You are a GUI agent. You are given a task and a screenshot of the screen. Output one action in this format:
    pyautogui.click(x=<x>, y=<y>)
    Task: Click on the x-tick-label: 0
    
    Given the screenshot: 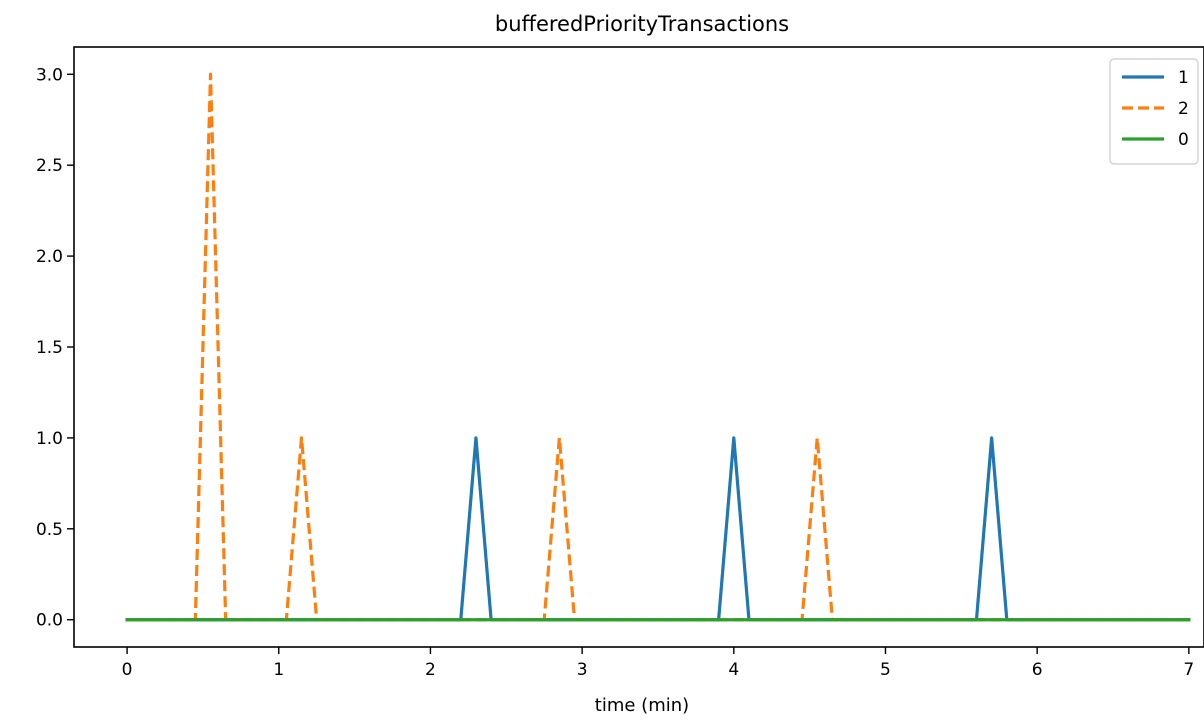 What is the action you would take?
    pyautogui.click(x=127, y=670)
    